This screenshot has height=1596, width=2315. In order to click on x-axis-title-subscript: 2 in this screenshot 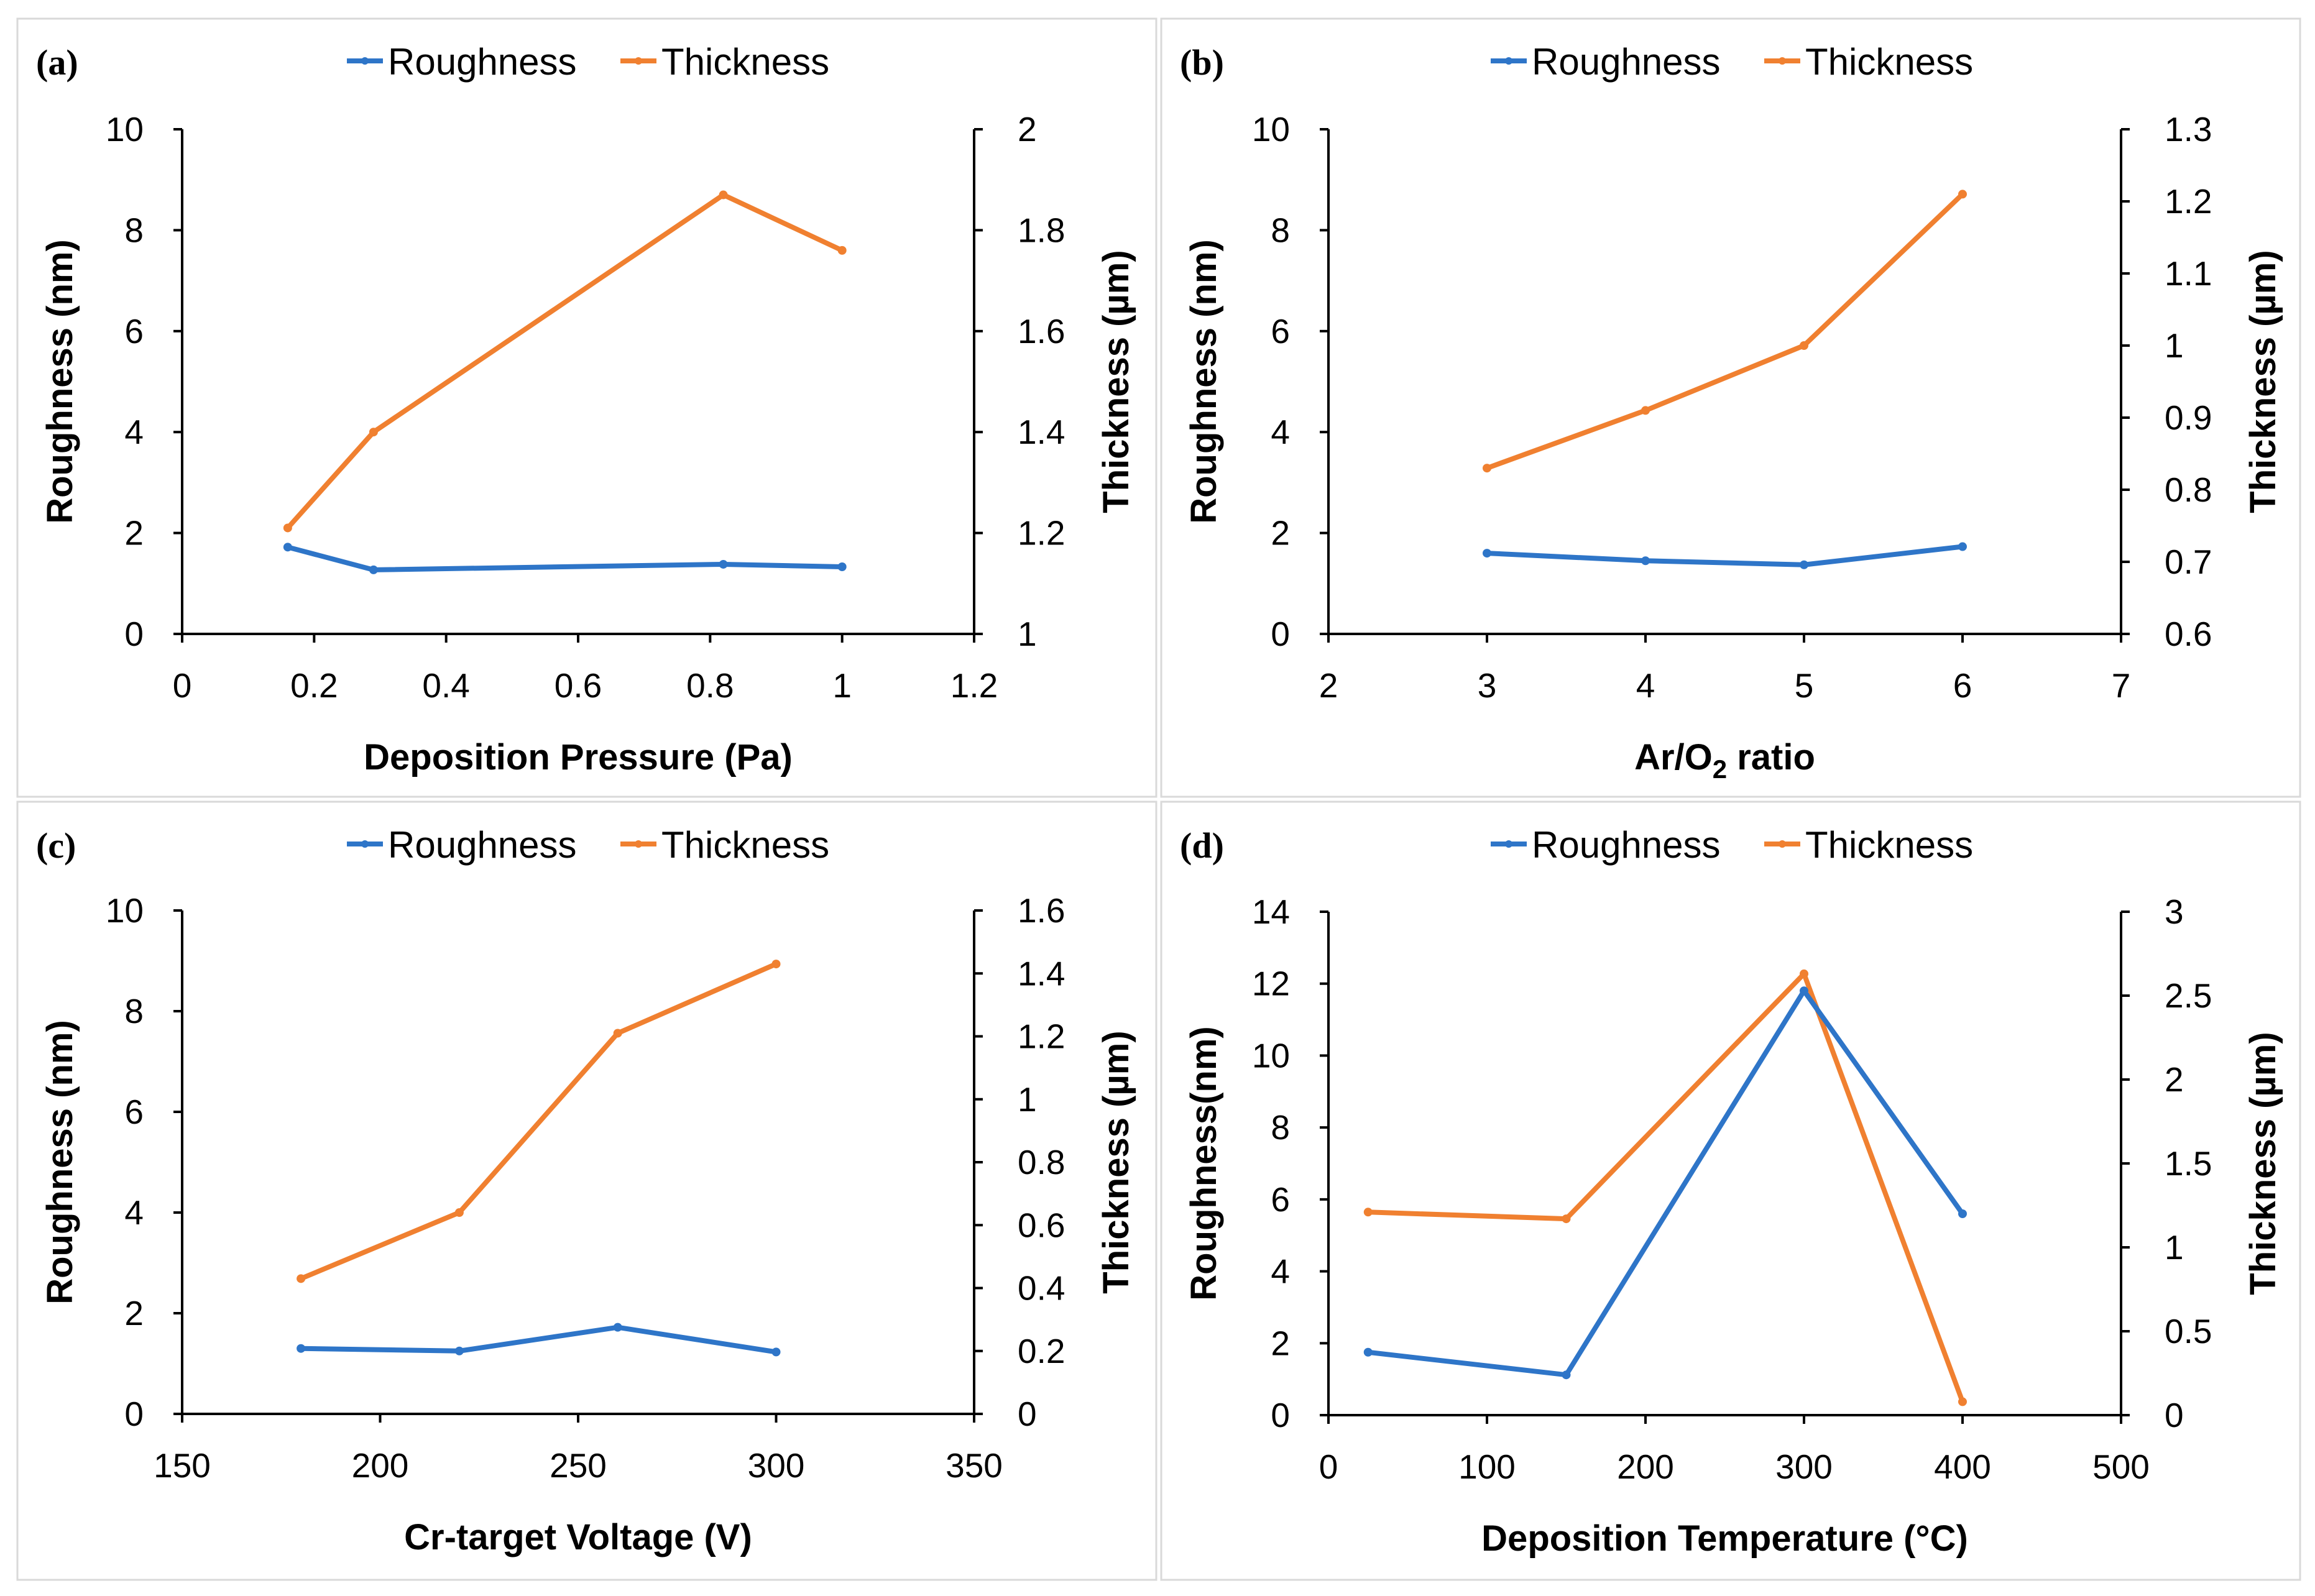, I will do `click(1720, 769)`.